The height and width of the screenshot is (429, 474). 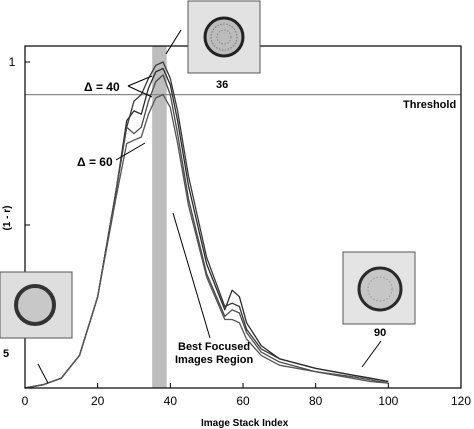 What do you see at coordinates (461, 401) in the screenshot?
I see `x-tick-label: 120` at bounding box center [461, 401].